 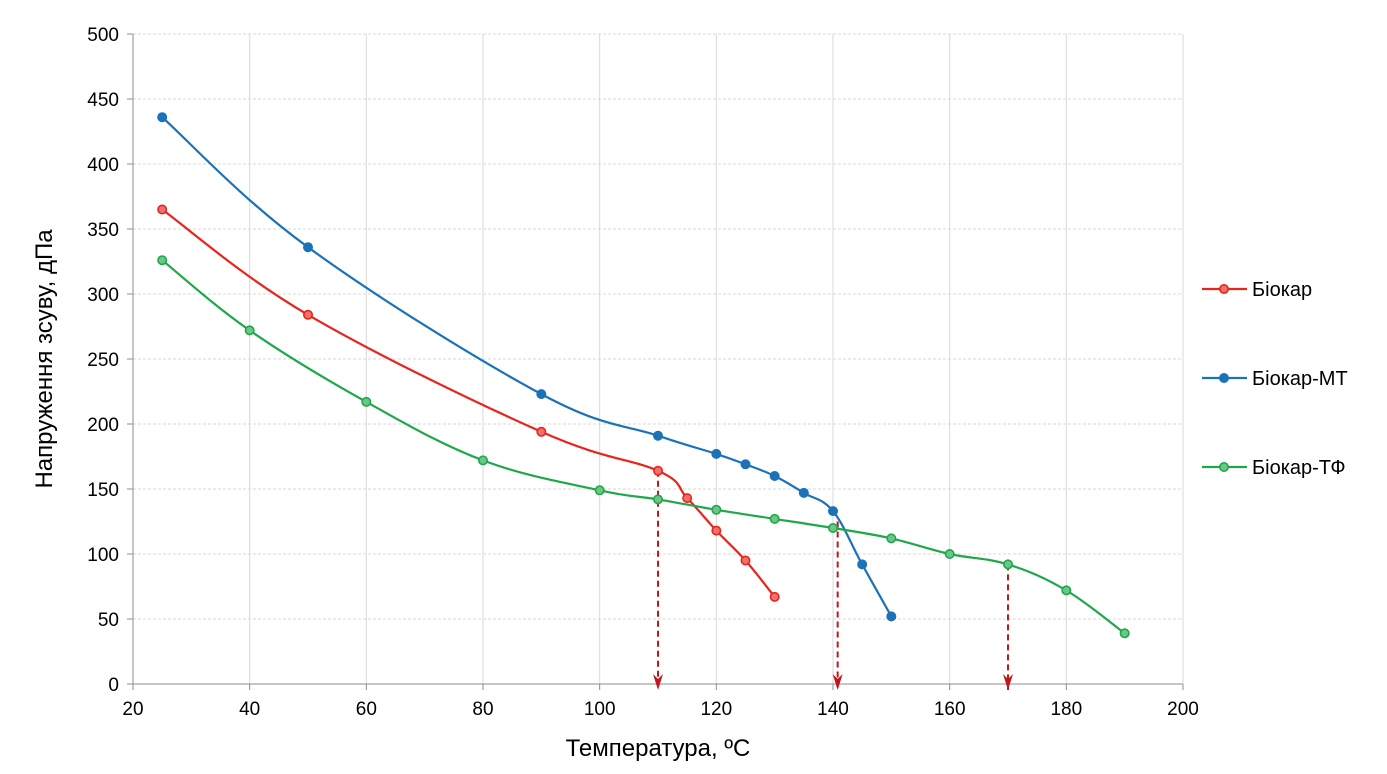 I want to click on y-tick-label: 350, so click(x=103, y=230).